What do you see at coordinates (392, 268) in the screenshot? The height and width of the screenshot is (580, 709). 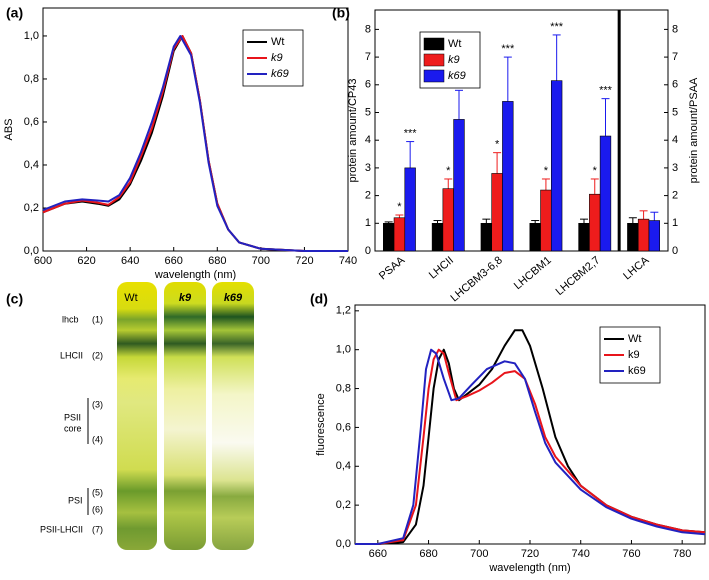 I see `x-tick-label: PSAA` at bounding box center [392, 268].